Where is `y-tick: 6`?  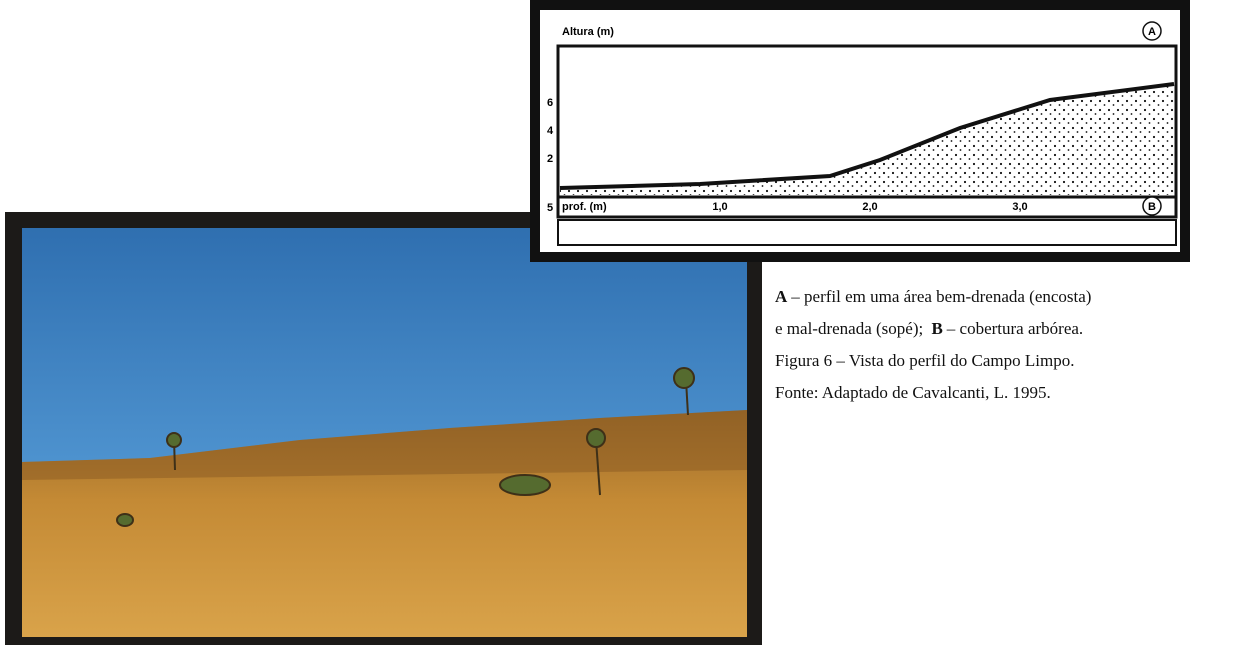 y-tick: 6 is located at coordinates (550, 103).